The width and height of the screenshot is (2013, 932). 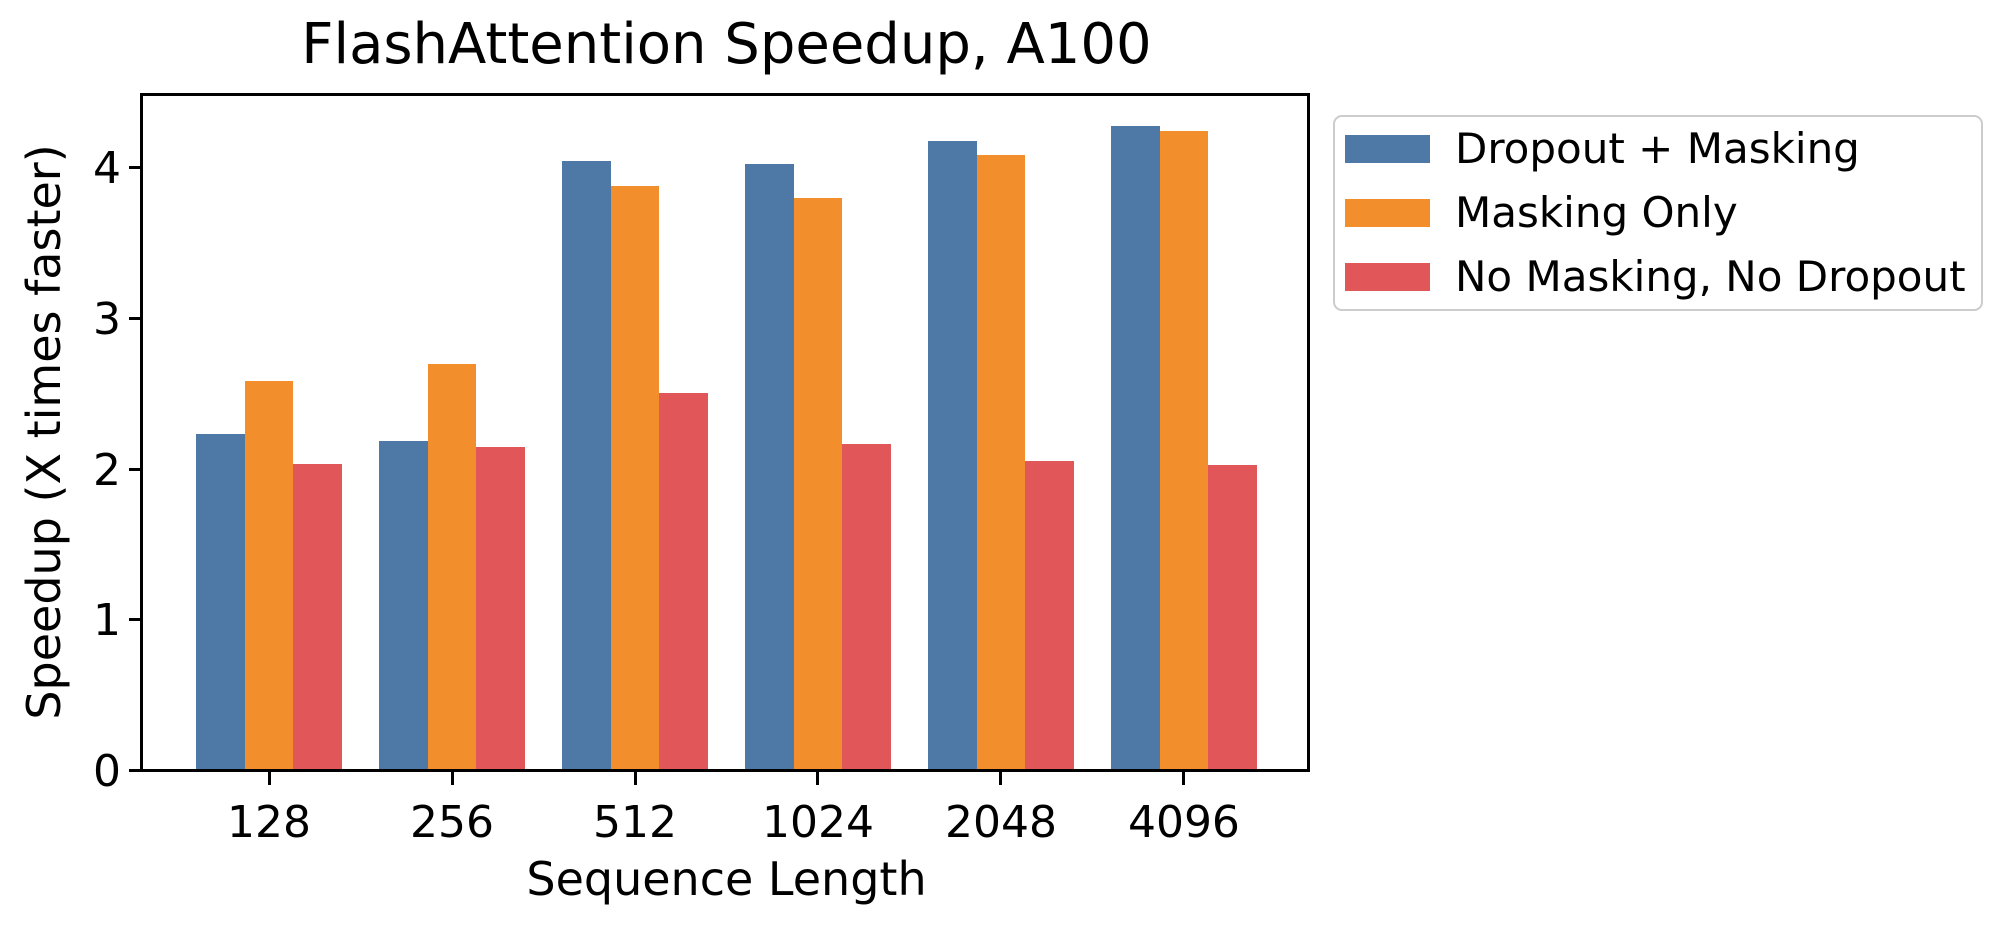 I want to click on spine-right, so click(x=1308, y=432).